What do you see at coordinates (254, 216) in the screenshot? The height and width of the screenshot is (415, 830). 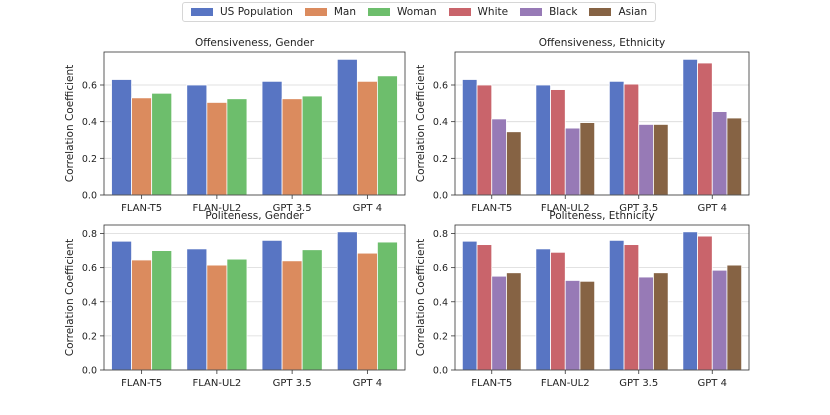 I see `chart-title: Politeness, Gender` at bounding box center [254, 216].